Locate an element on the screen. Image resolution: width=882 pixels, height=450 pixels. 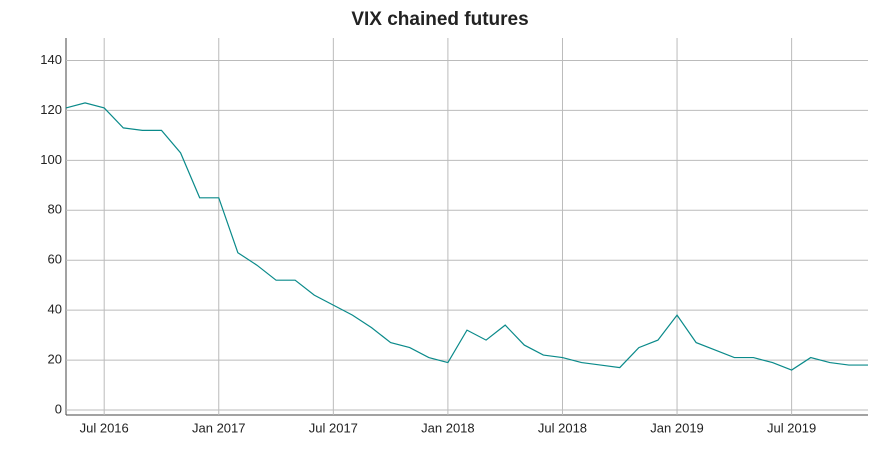
x-tick-label: Jan 2019 is located at coordinates (677, 427).